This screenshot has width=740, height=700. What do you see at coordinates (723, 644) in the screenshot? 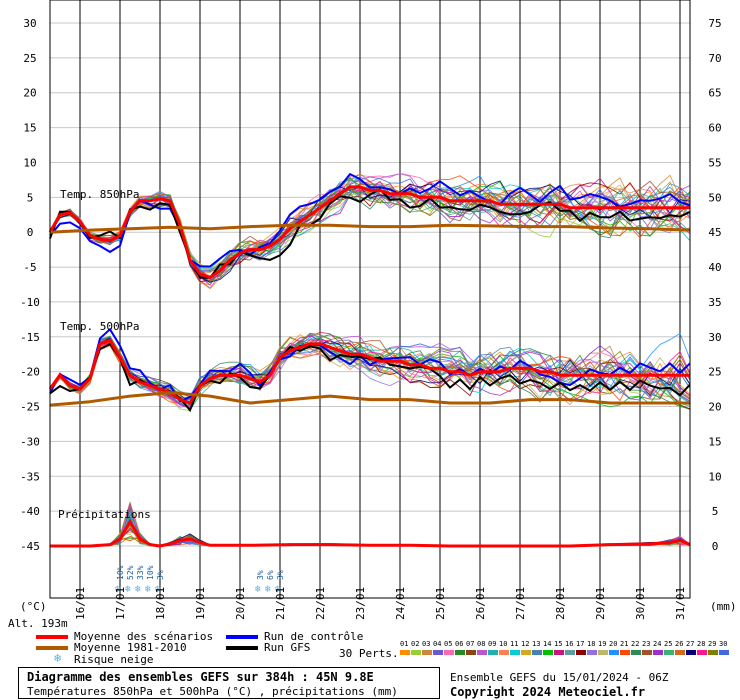
I see `pert-number: 30` at bounding box center [723, 644].